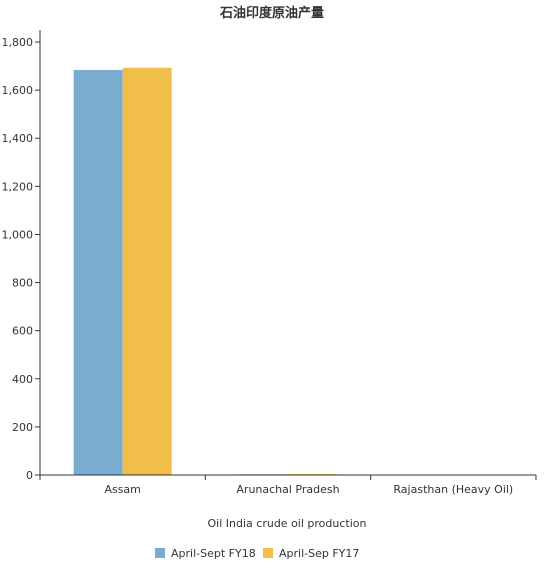  I want to click on y-tick-label: 1,600, so click(18, 90).